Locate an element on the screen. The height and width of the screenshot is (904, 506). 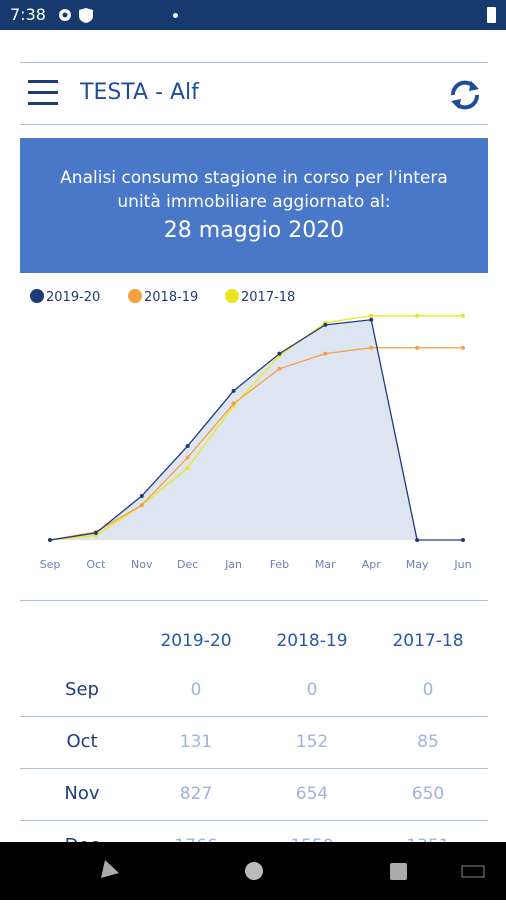
back-button is located at coordinates (110, 869).